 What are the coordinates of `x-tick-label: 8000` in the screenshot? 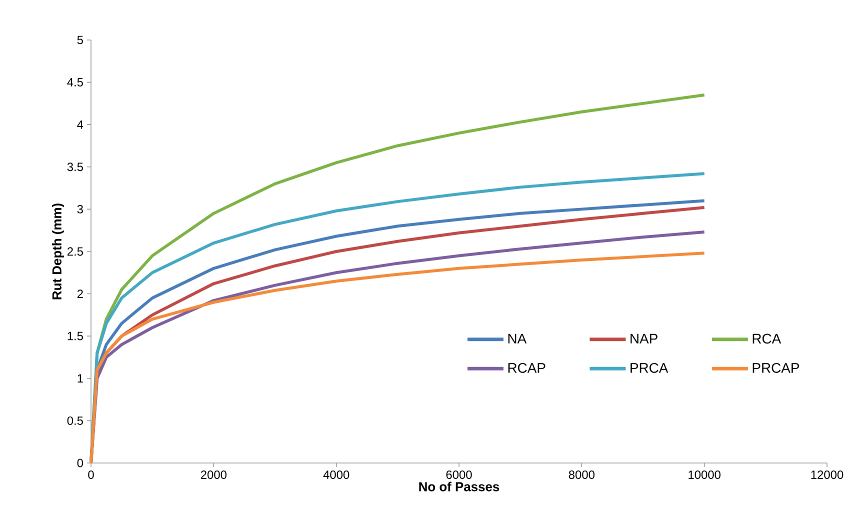 It's located at (581, 474).